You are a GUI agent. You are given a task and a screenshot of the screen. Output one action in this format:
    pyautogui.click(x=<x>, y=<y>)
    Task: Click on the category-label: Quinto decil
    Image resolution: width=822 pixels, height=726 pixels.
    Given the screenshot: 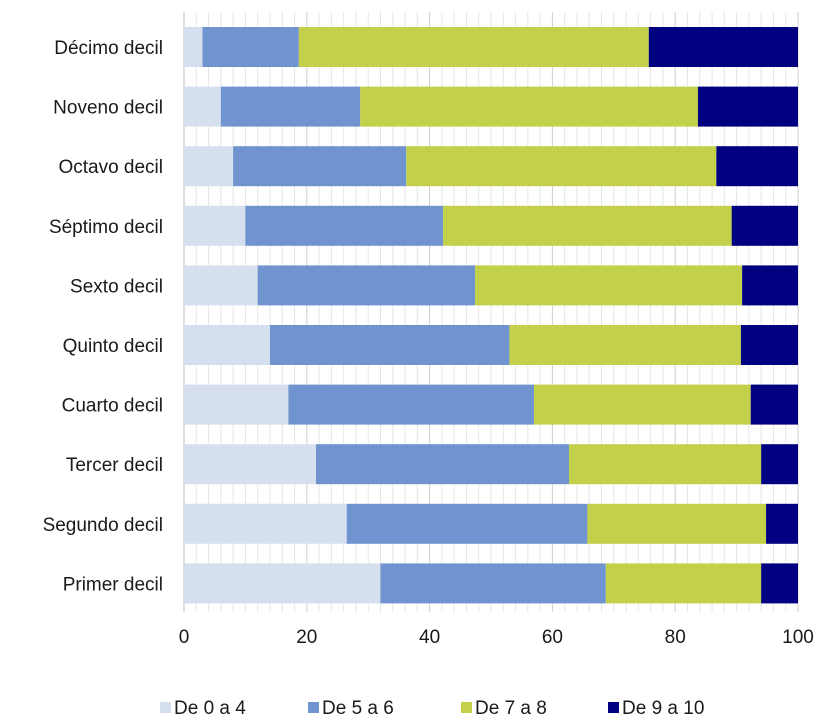 What is the action you would take?
    pyautogui.click(x=113, y=346)
    